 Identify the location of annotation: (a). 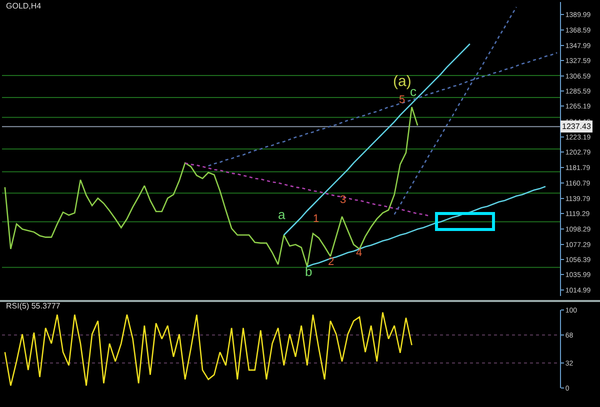
(402, 81).